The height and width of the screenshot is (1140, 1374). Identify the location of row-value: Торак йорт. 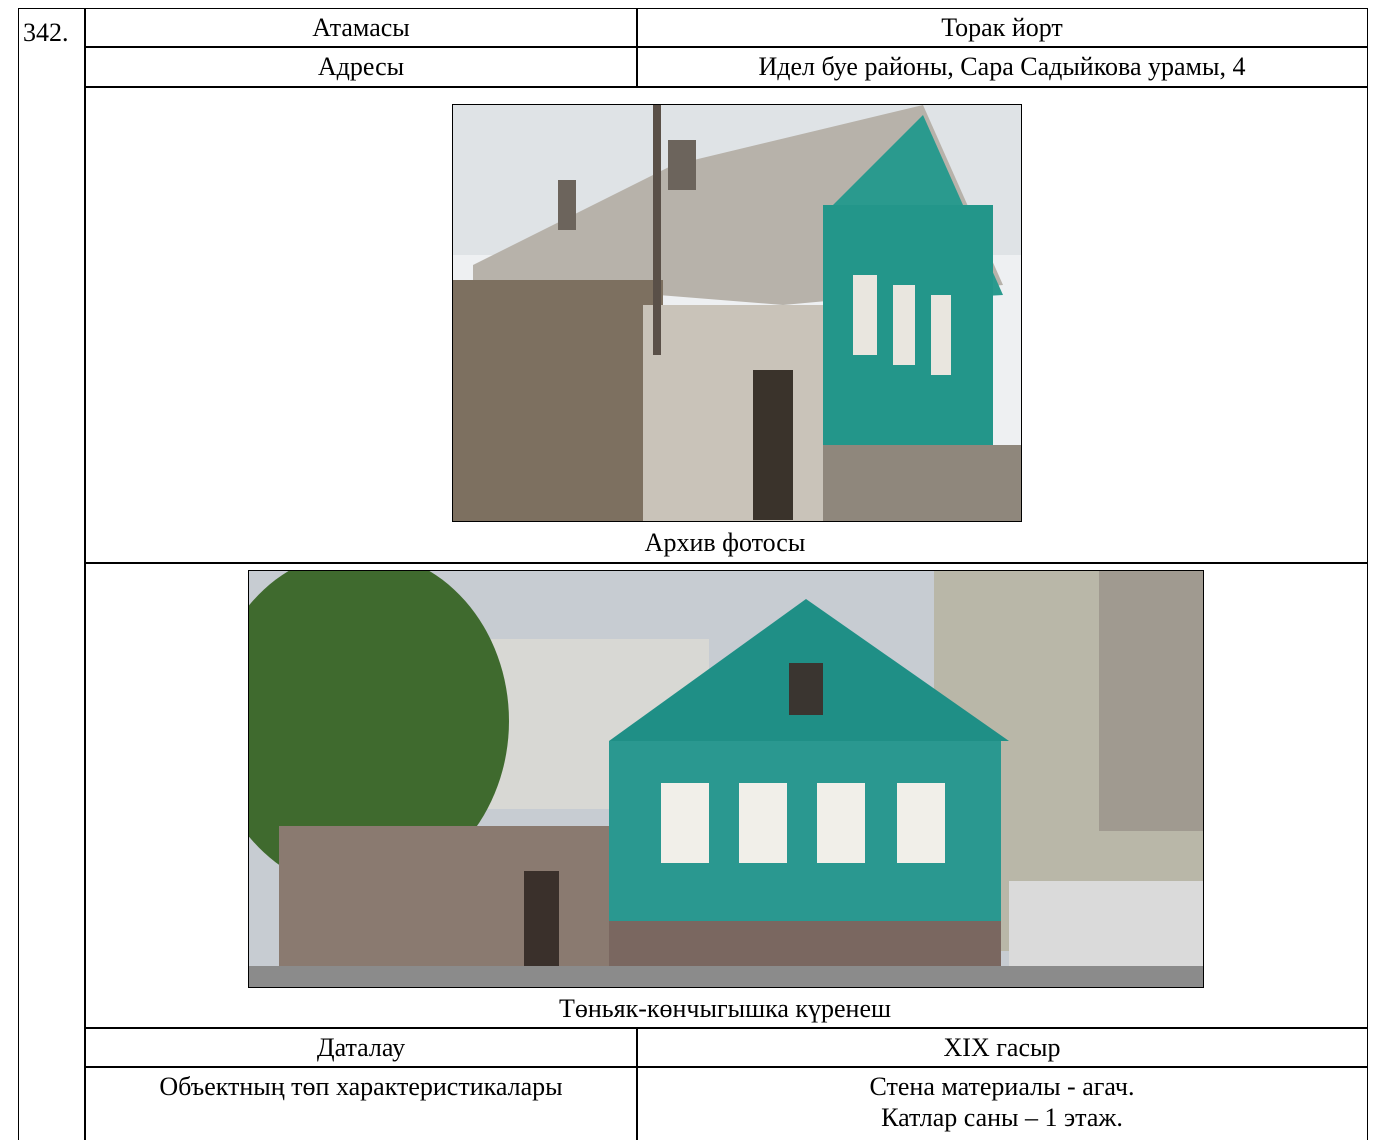
(1002, 28).